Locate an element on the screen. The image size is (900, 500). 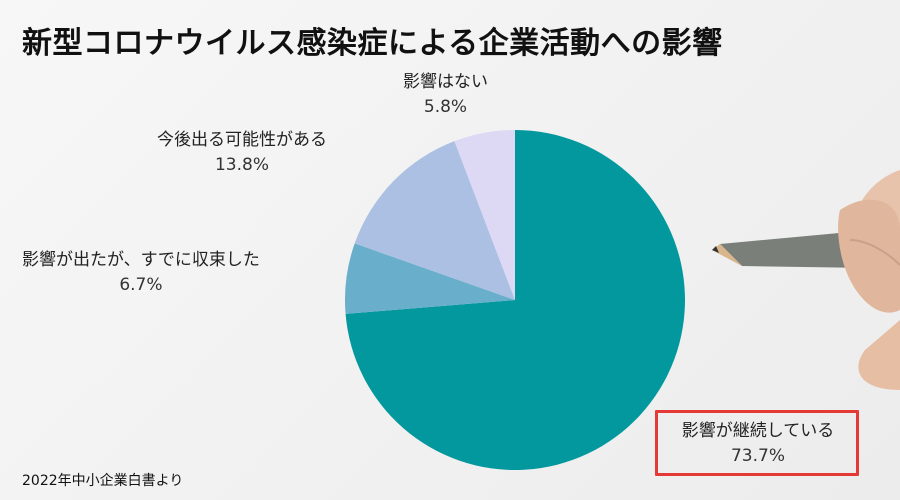
slice-value-ongoing: 73.7% is located at coordinates (757, 455).